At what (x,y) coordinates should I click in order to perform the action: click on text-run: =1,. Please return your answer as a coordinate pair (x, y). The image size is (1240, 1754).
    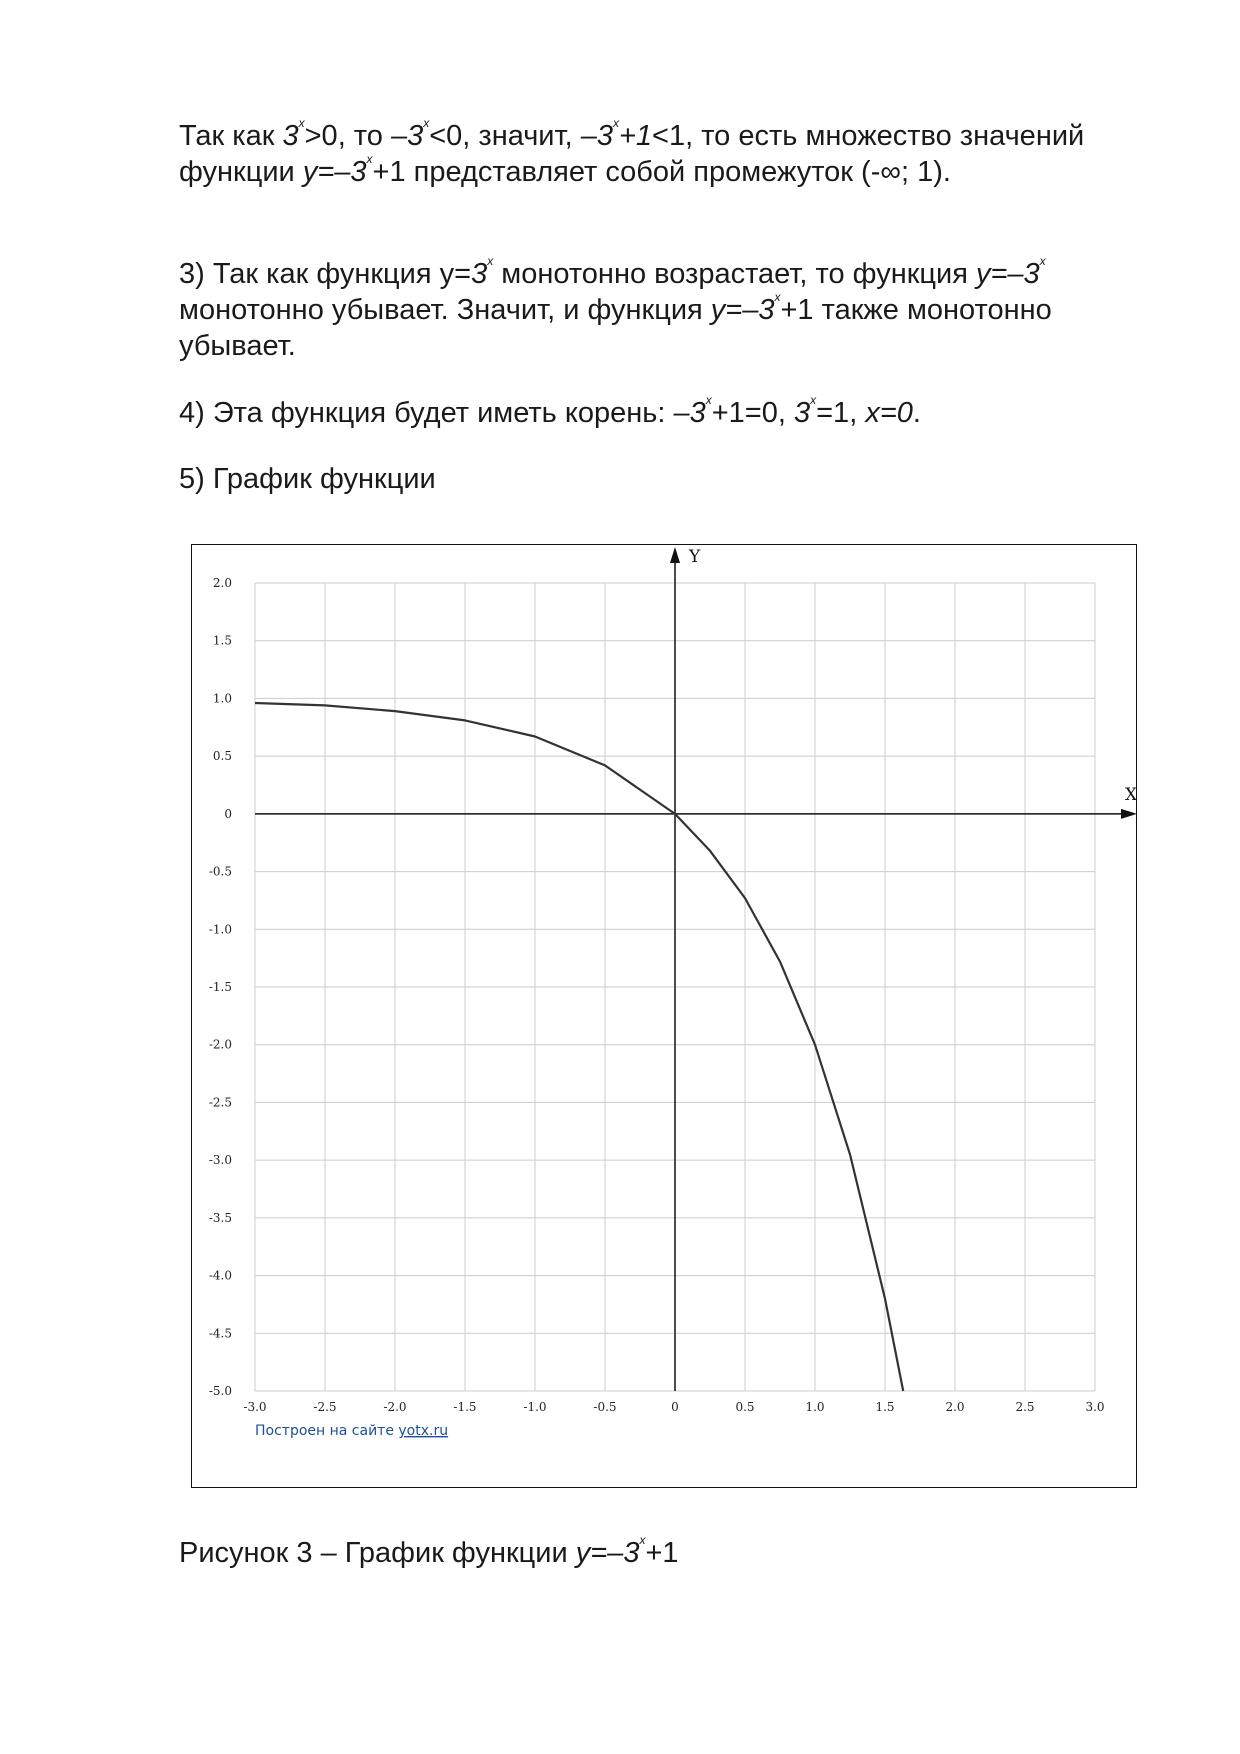
    Looking at the image, I should click on (841, 413).